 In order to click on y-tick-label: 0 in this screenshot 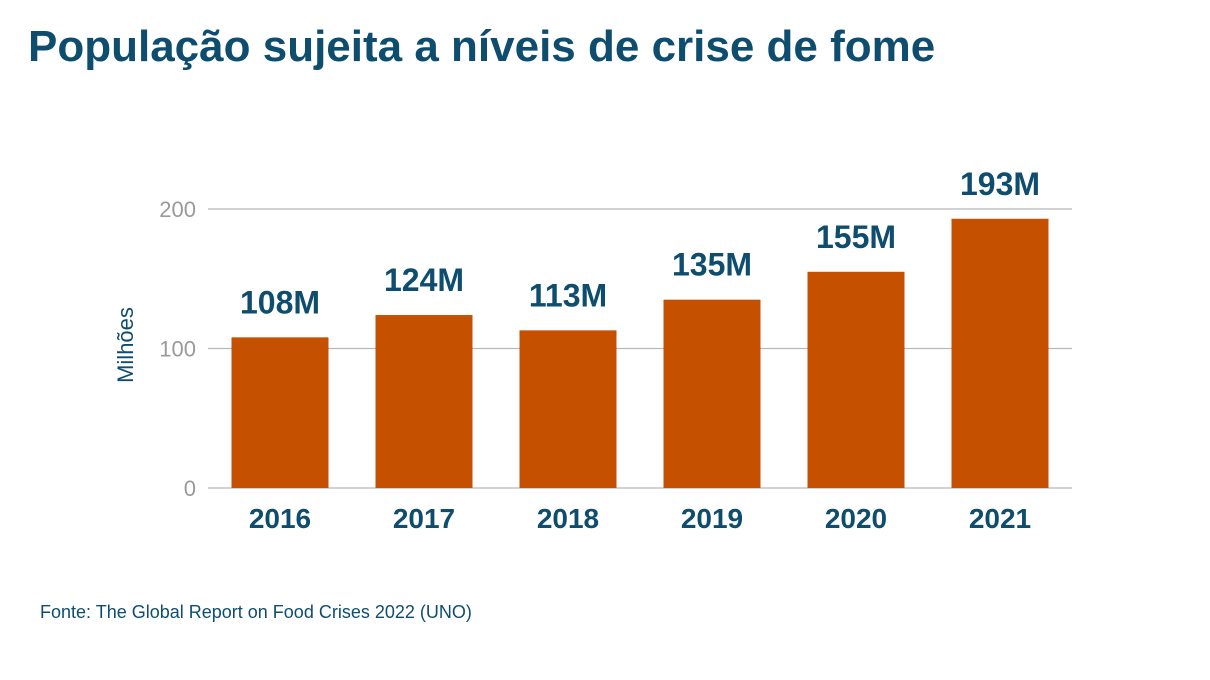, I will do `click(190, 488)`.